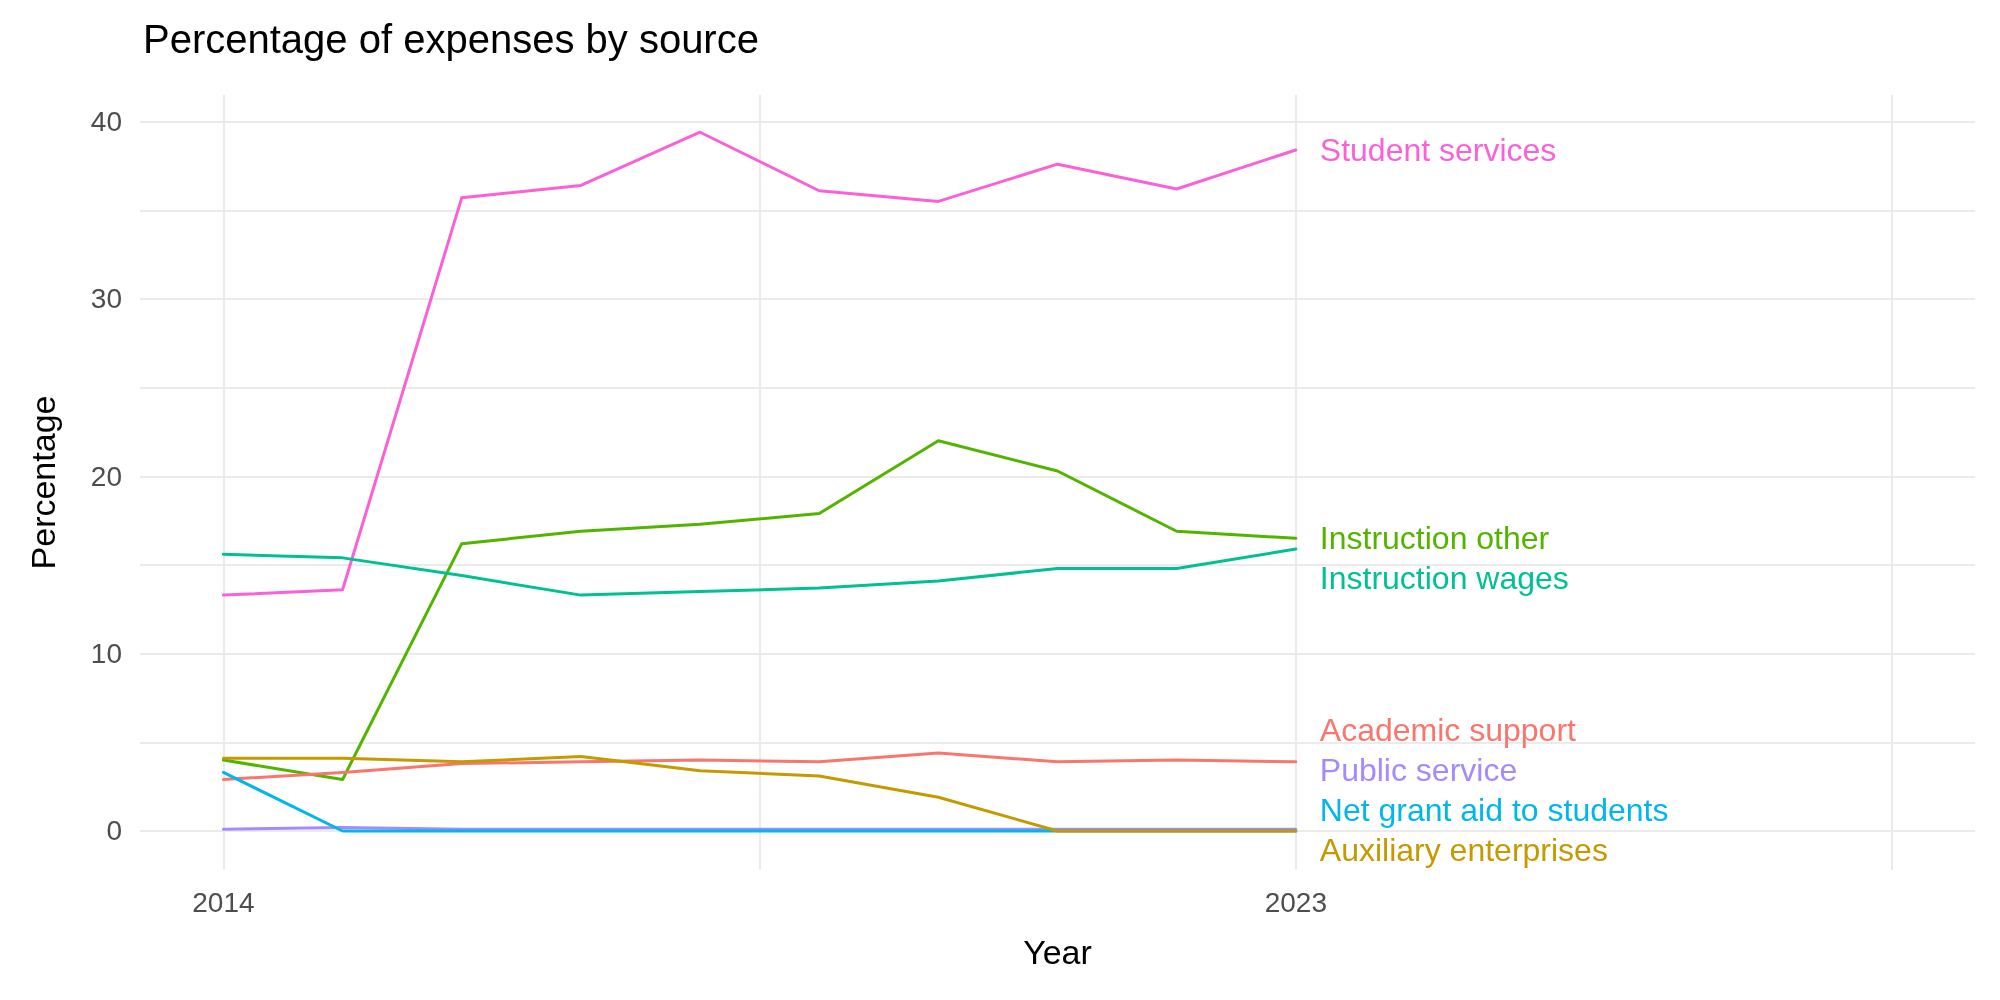 This screenshot has width=2000, height=1000. I want to click on x-tick-label: 2014, so click(223, 902).